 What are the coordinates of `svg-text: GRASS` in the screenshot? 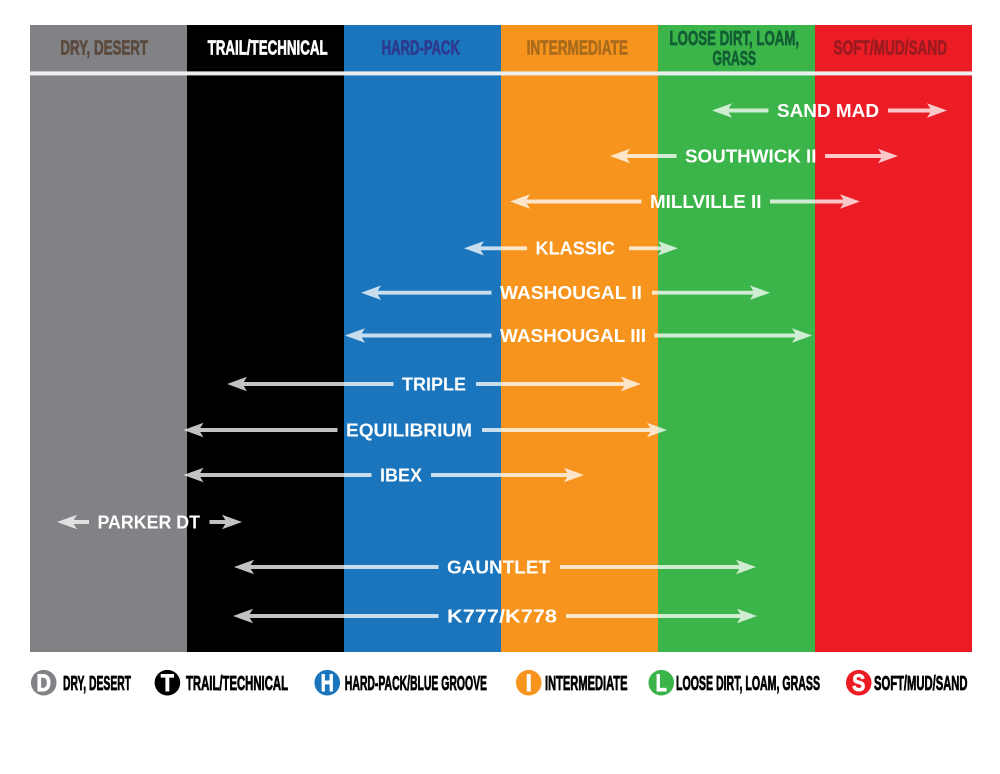 It's located at (735, 59).